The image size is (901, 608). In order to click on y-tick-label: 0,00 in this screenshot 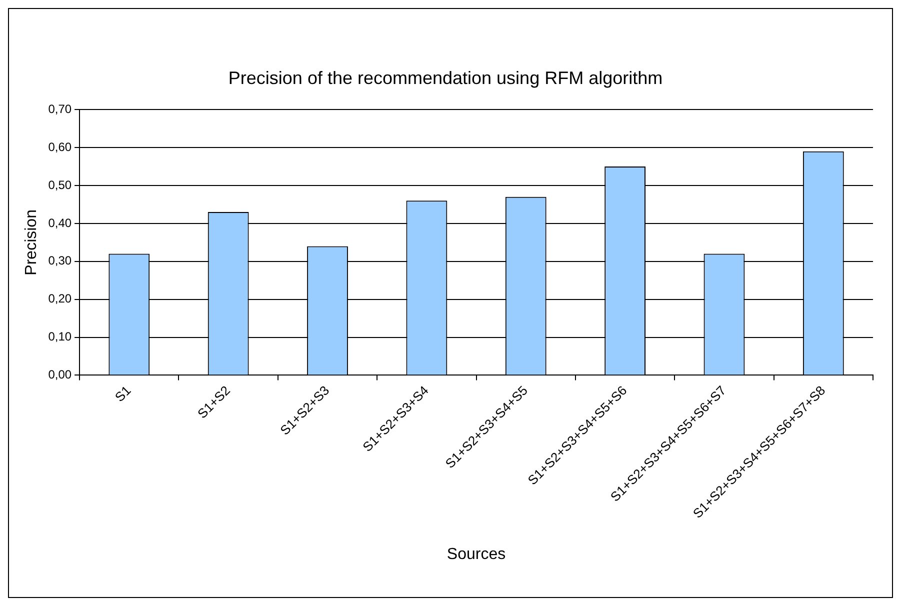, I will do `click(60, 375)`.